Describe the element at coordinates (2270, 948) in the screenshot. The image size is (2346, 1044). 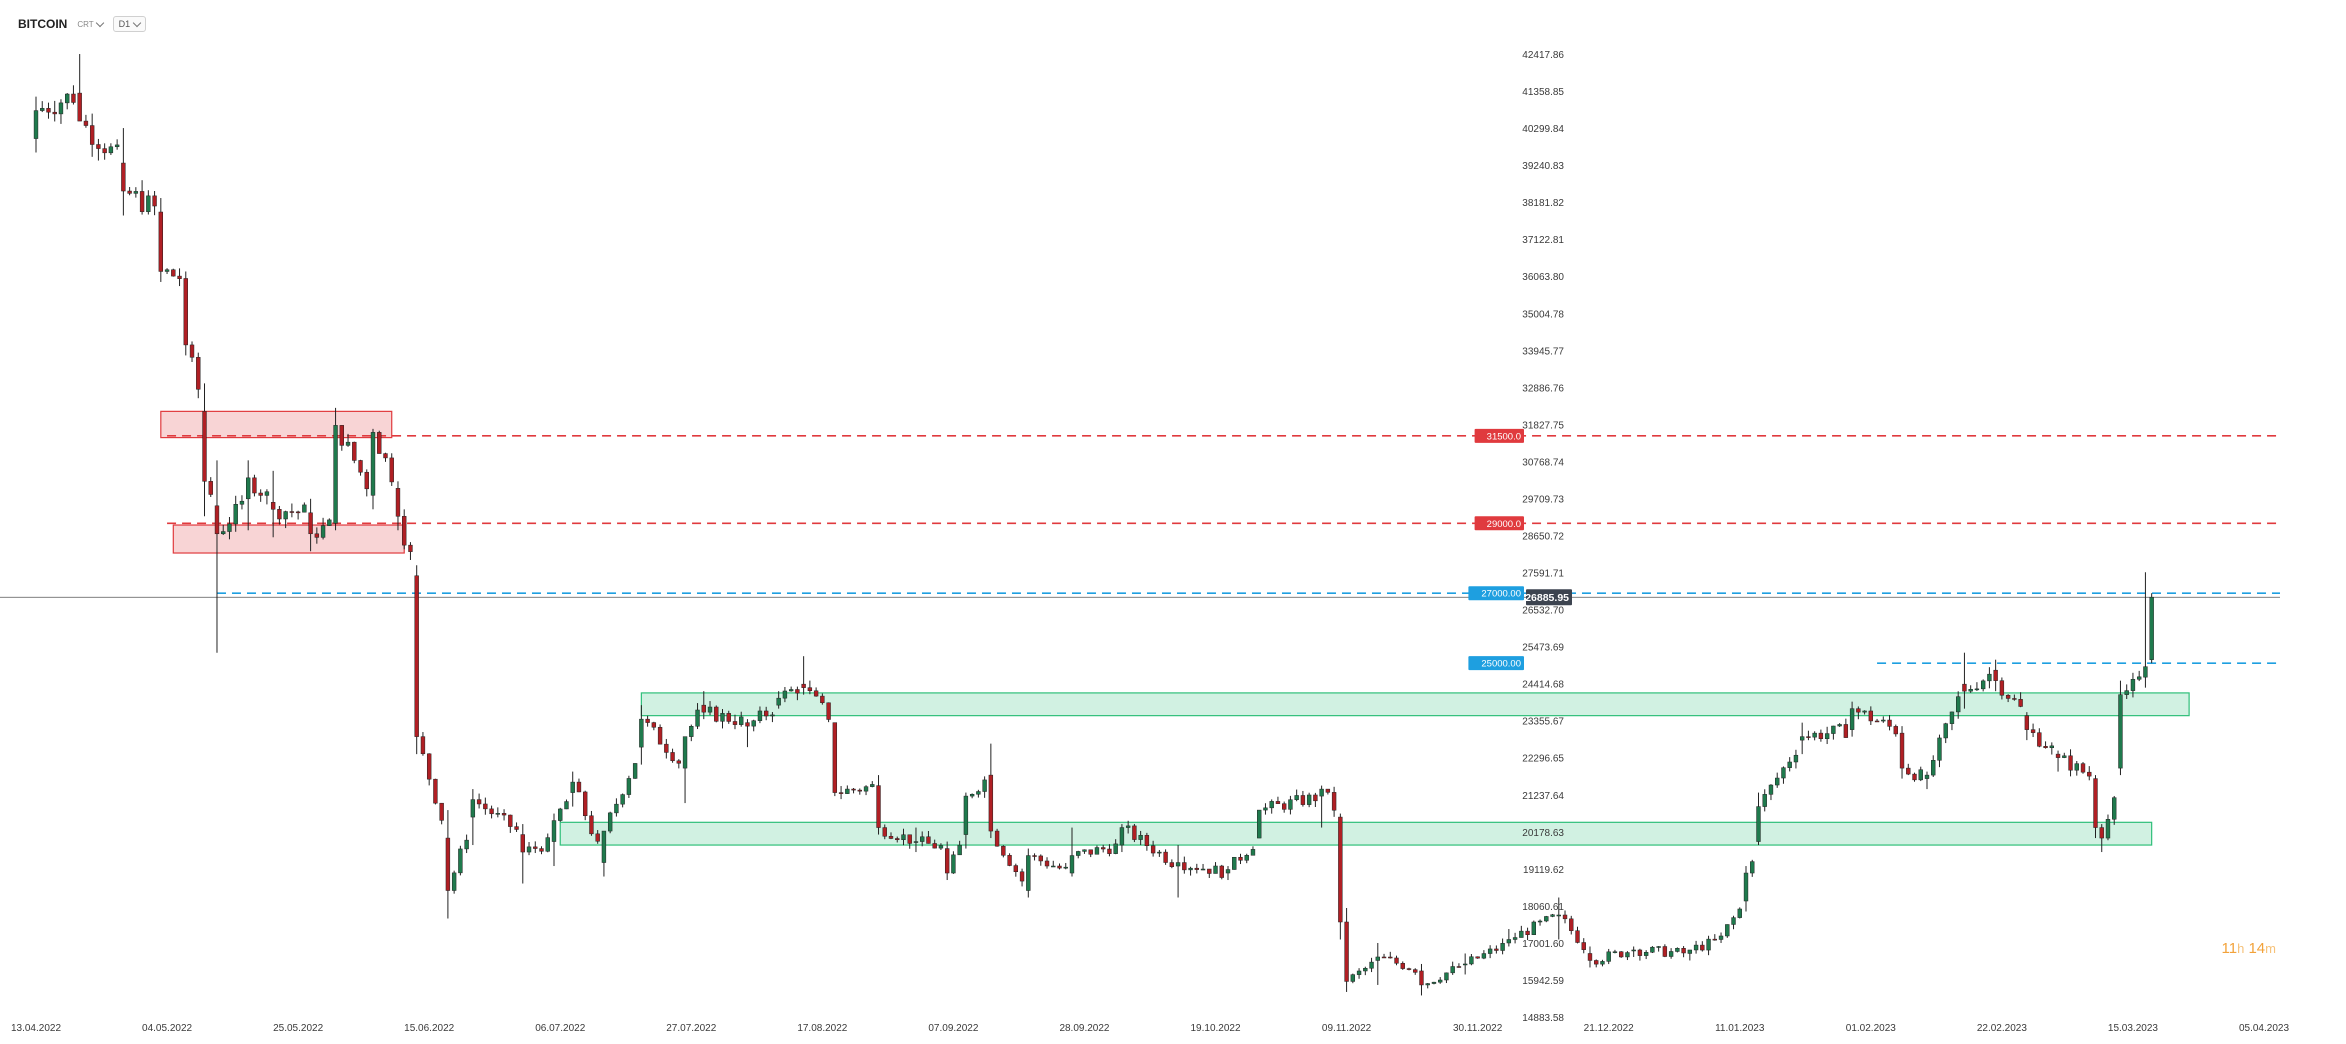
I see `countdown-minutes-unit: m` at that location.